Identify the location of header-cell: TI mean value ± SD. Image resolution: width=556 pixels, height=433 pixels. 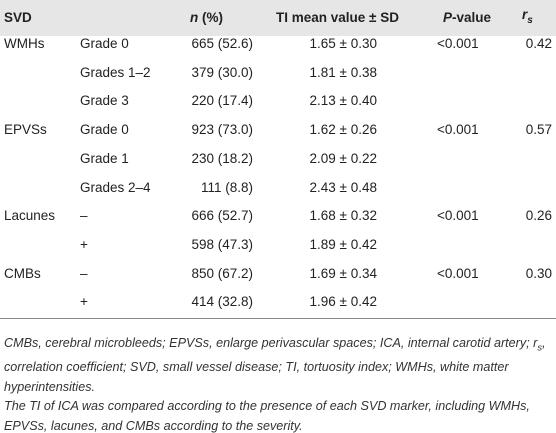
(337, 17).